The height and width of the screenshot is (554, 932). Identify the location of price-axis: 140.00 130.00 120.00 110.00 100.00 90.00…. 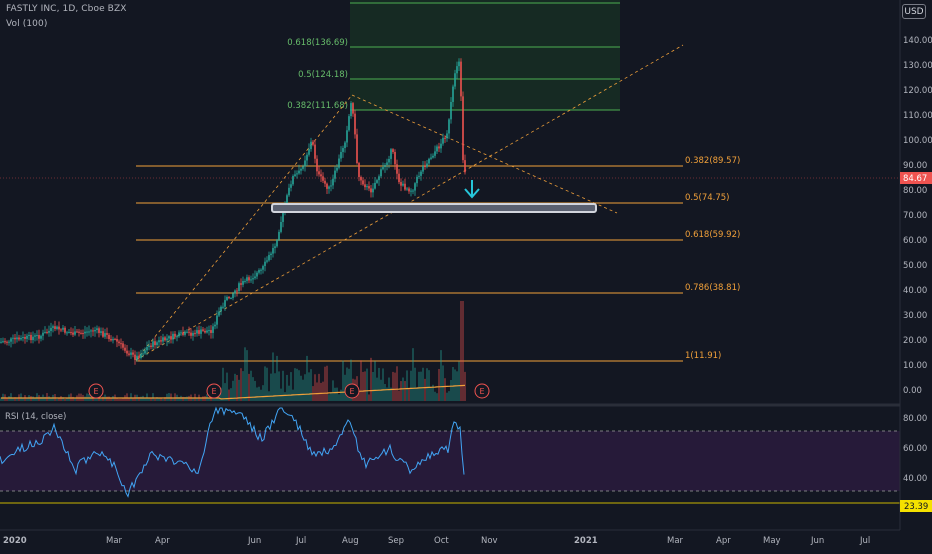
(915, 265).